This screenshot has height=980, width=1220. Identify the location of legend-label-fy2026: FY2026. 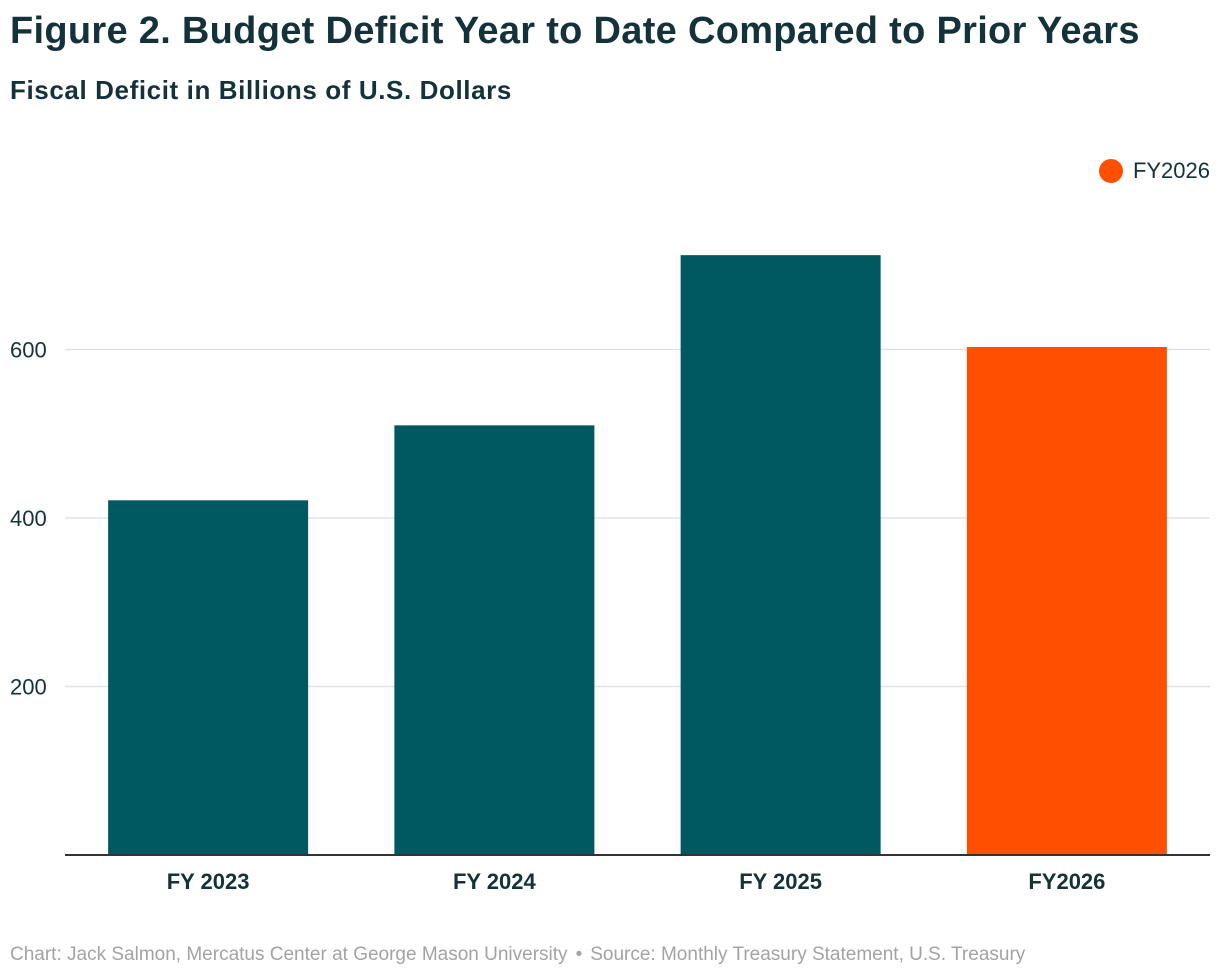
(1171, 170).